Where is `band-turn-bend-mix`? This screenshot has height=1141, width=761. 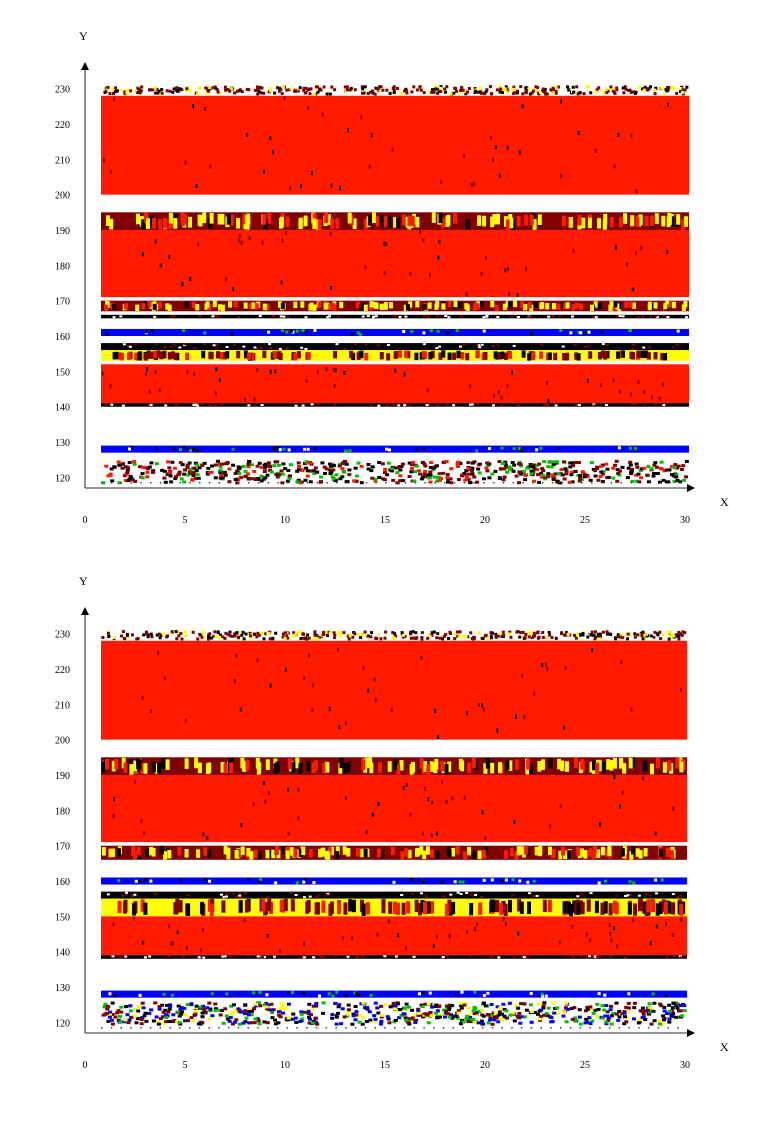
band-turn-bend-mix is located at coordinates (395, 306).